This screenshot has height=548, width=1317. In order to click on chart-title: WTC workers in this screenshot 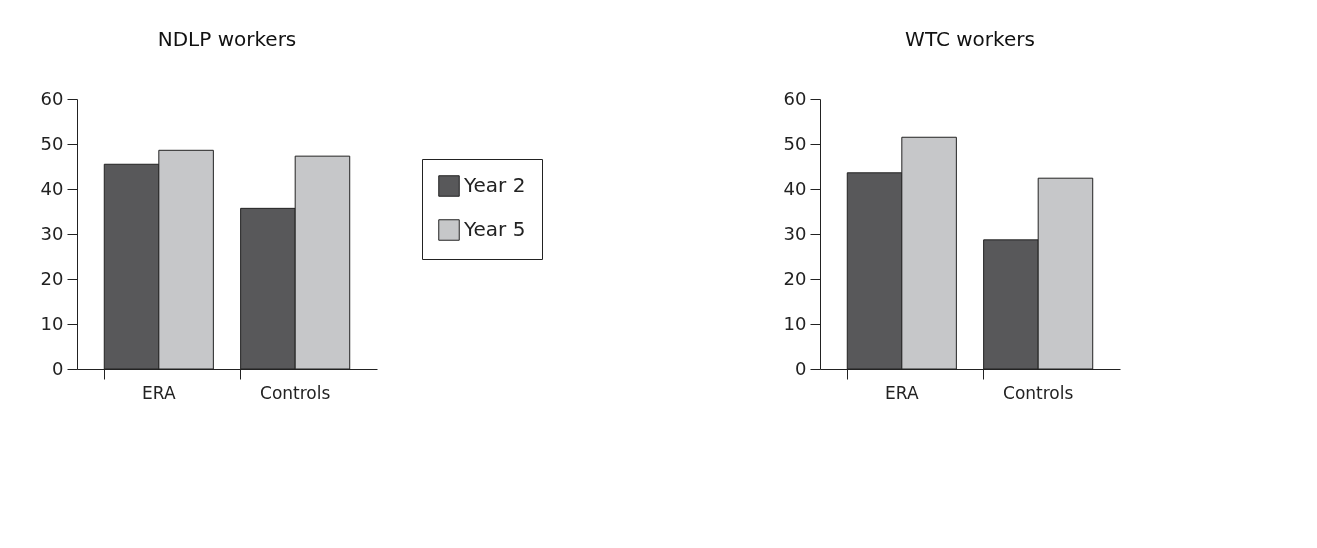, I will do `click(970, 39)`.